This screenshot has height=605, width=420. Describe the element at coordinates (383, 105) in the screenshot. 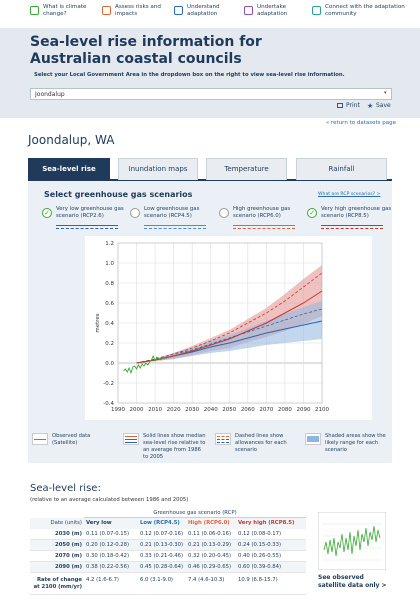

I see `save-button: Save` at that location.